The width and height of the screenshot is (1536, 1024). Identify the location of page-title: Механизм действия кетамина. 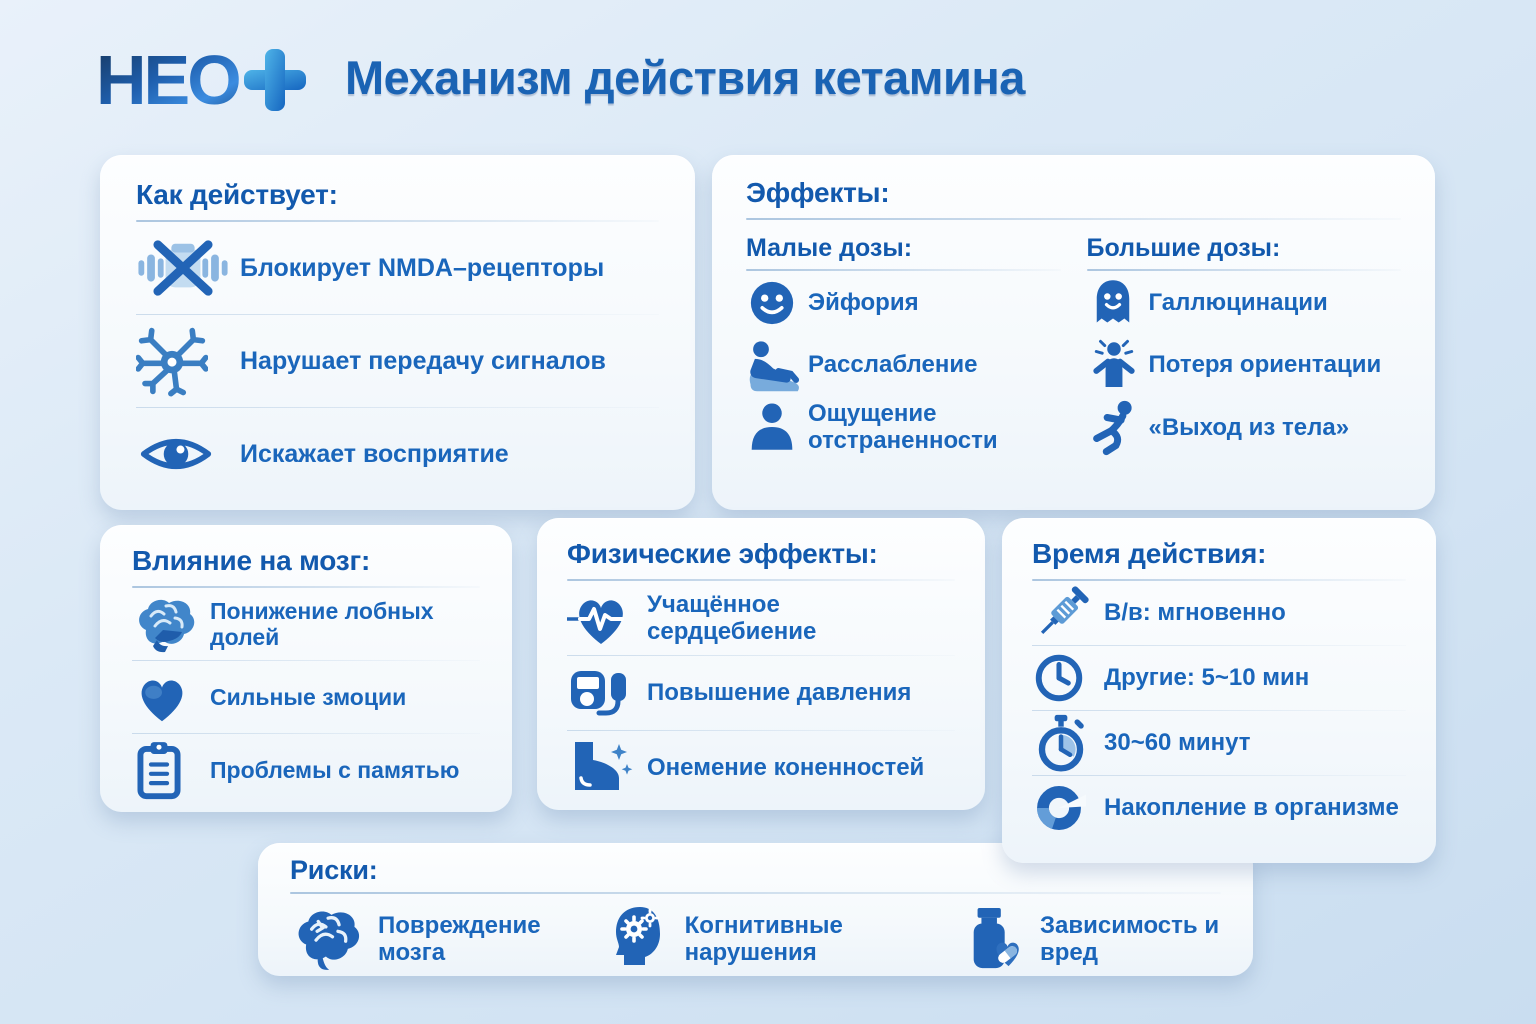
(685, 77).